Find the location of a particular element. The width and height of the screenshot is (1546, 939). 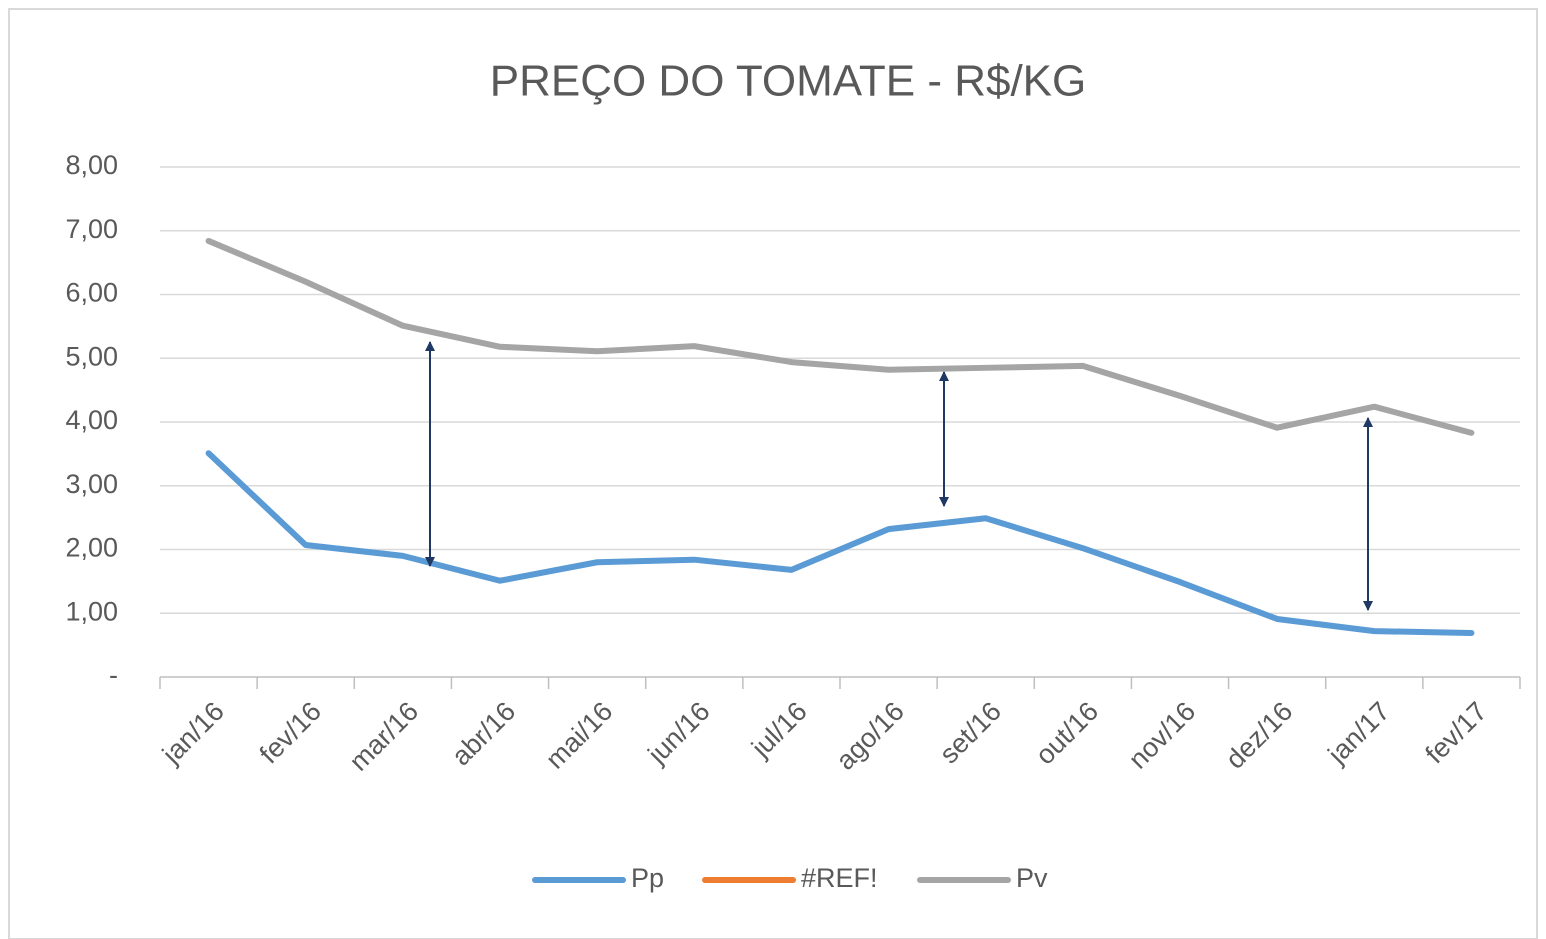

y-tick-label: 4,00 is located at coordinates (91, 420).